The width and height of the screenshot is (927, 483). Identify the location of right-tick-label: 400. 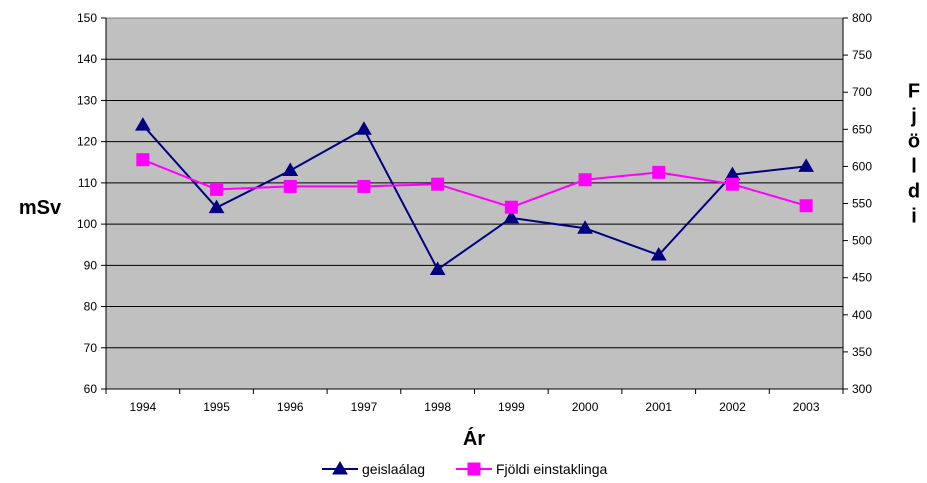
(862, 315).